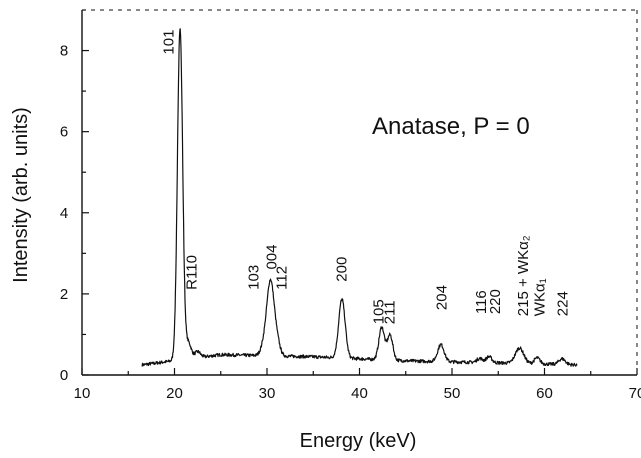  Describe the element at coordinates (379, 311) in the screenshot. I see `peak-label: 105` at that location.